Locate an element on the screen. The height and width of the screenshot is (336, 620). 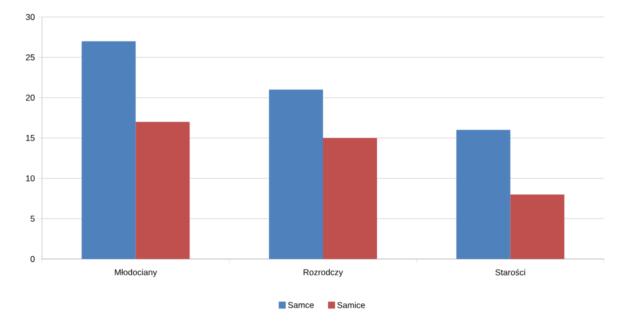
legend-label: Samce is located at coordinates (301, 305).